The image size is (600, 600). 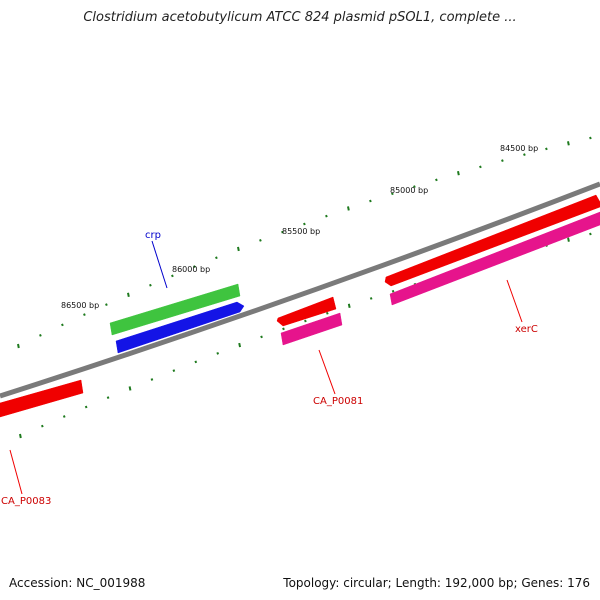 What do you see at coordinates (327, 372) in the screenshot?
I see `ca-p0081-leader-line` at bounding box center [327, 372].